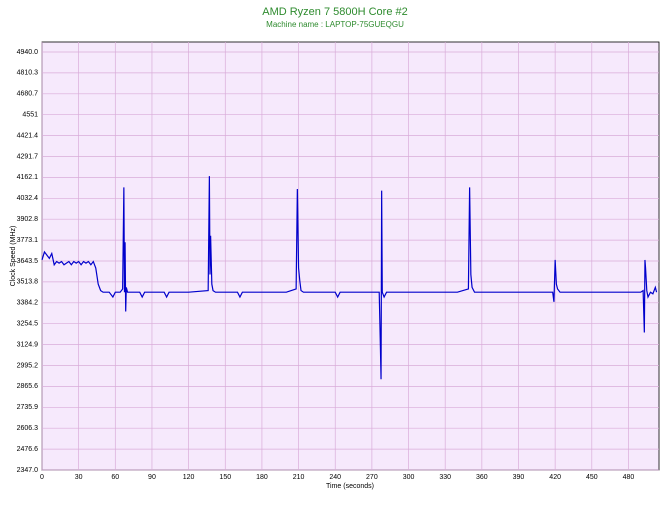 The height and width of the screenshot is (507, 670). Describe the element at coordinates (28, 177) in the screenshot. I see `y-tick-label: 4162.1` at that location.